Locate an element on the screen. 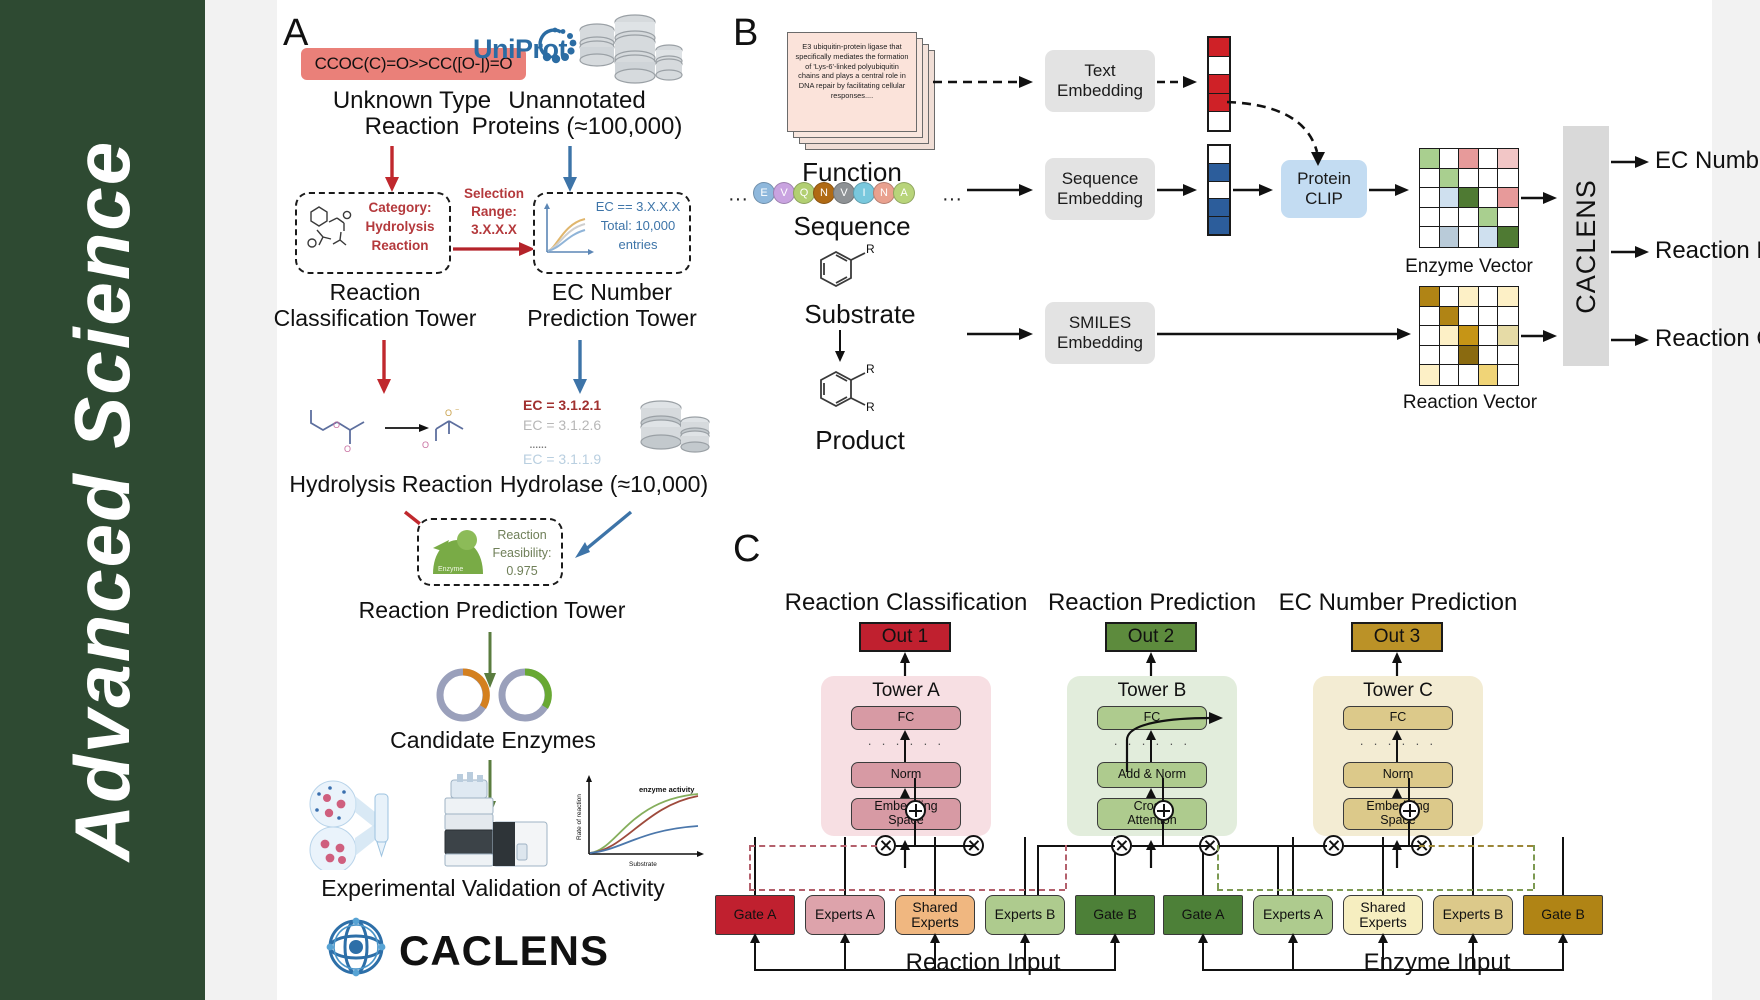  residue-q-2: Q is located at coordinates (804, 193).